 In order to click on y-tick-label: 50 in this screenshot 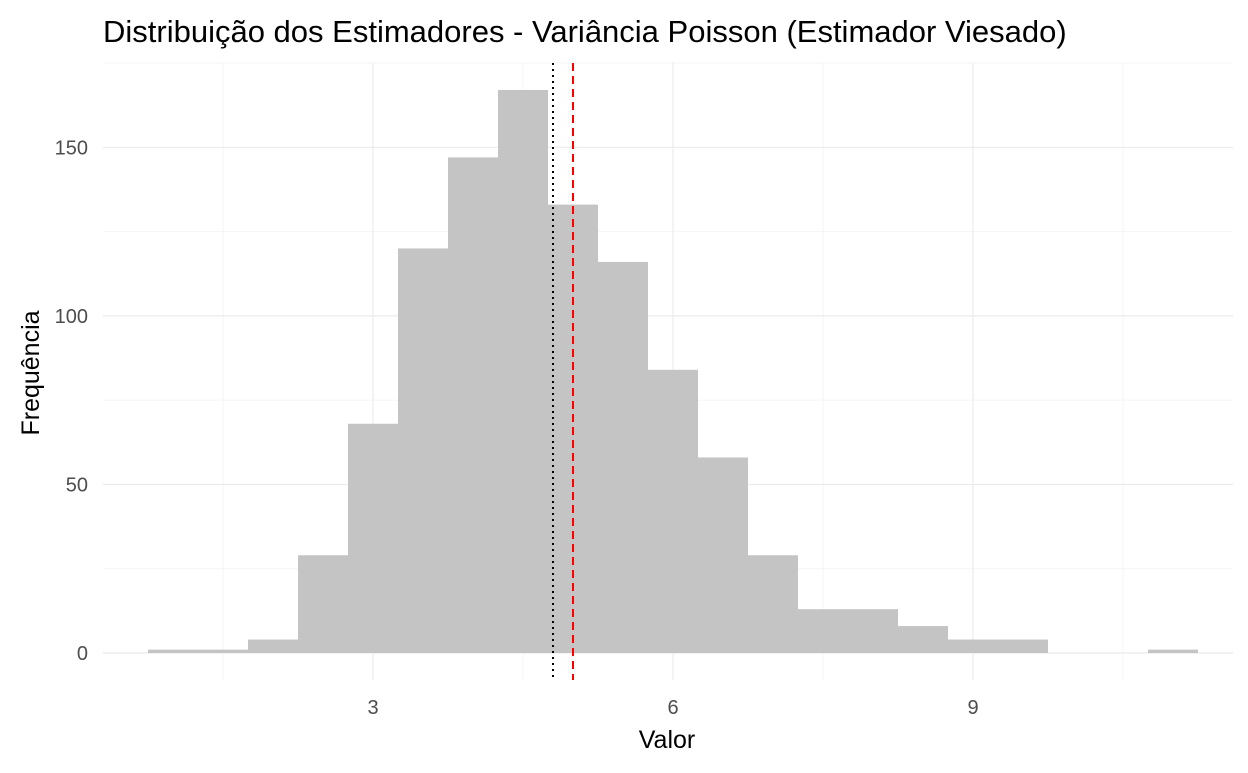, I will do `click(77, 485)`.